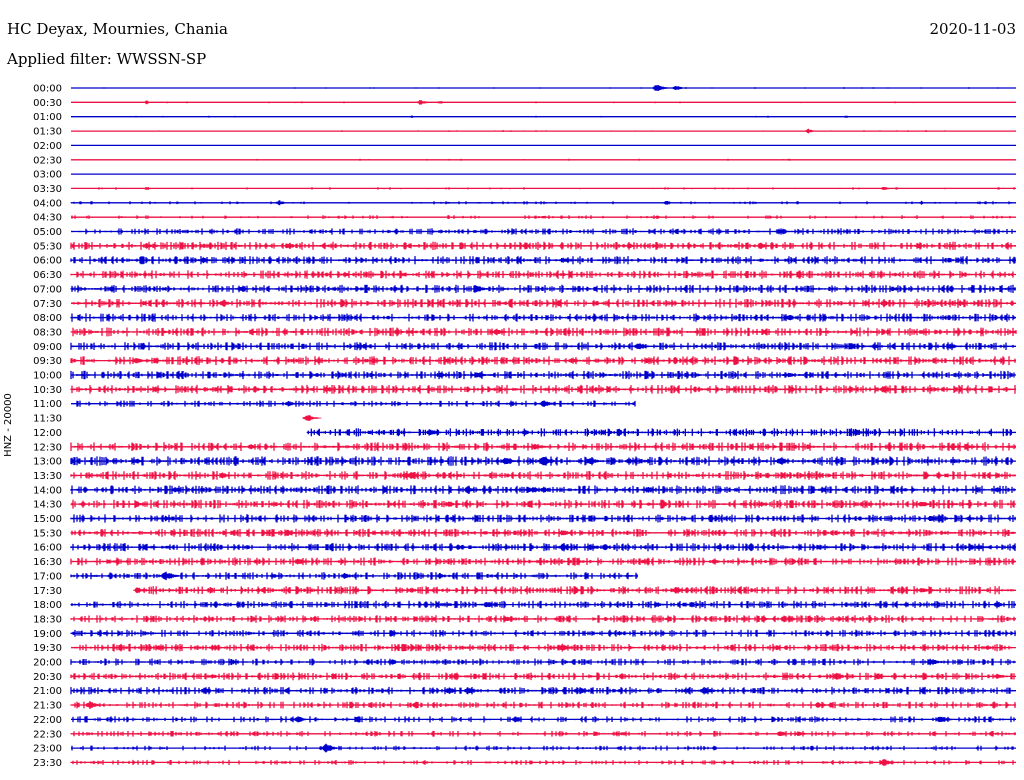  Describe the element at coordinates (47, 533) in the screenshot. I see `tick-label: 15:30` at that location.